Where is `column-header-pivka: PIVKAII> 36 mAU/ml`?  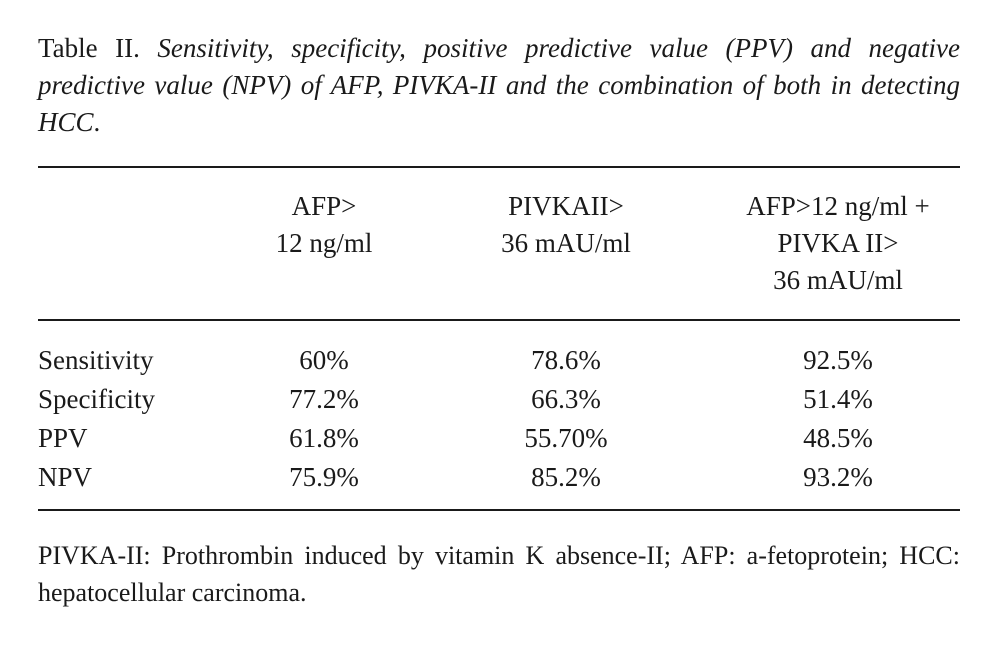 column-header-pivka: PIVKAII> 36 mAU/ml is located at coordinates (566, 225).